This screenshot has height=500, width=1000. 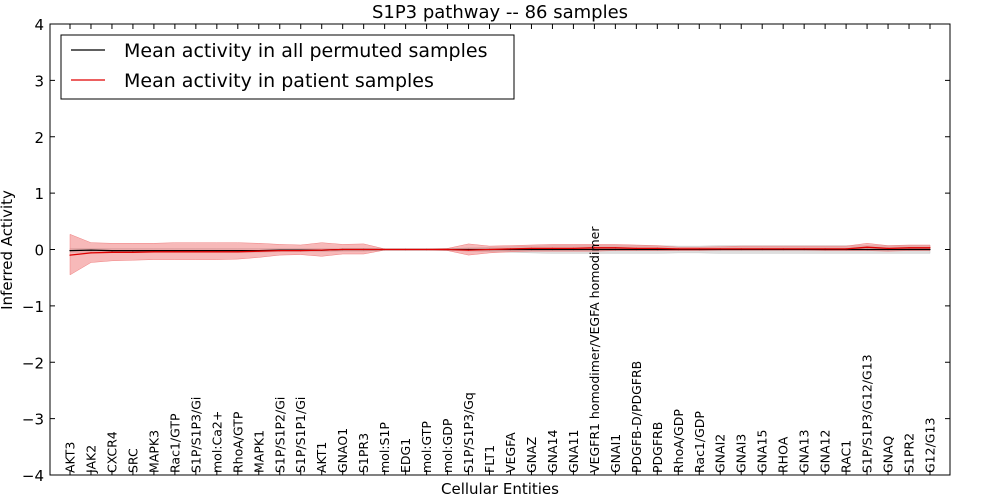 I want to click on x-tick-label: S1P/S1P3/Gi, so click(x=195, y=435).